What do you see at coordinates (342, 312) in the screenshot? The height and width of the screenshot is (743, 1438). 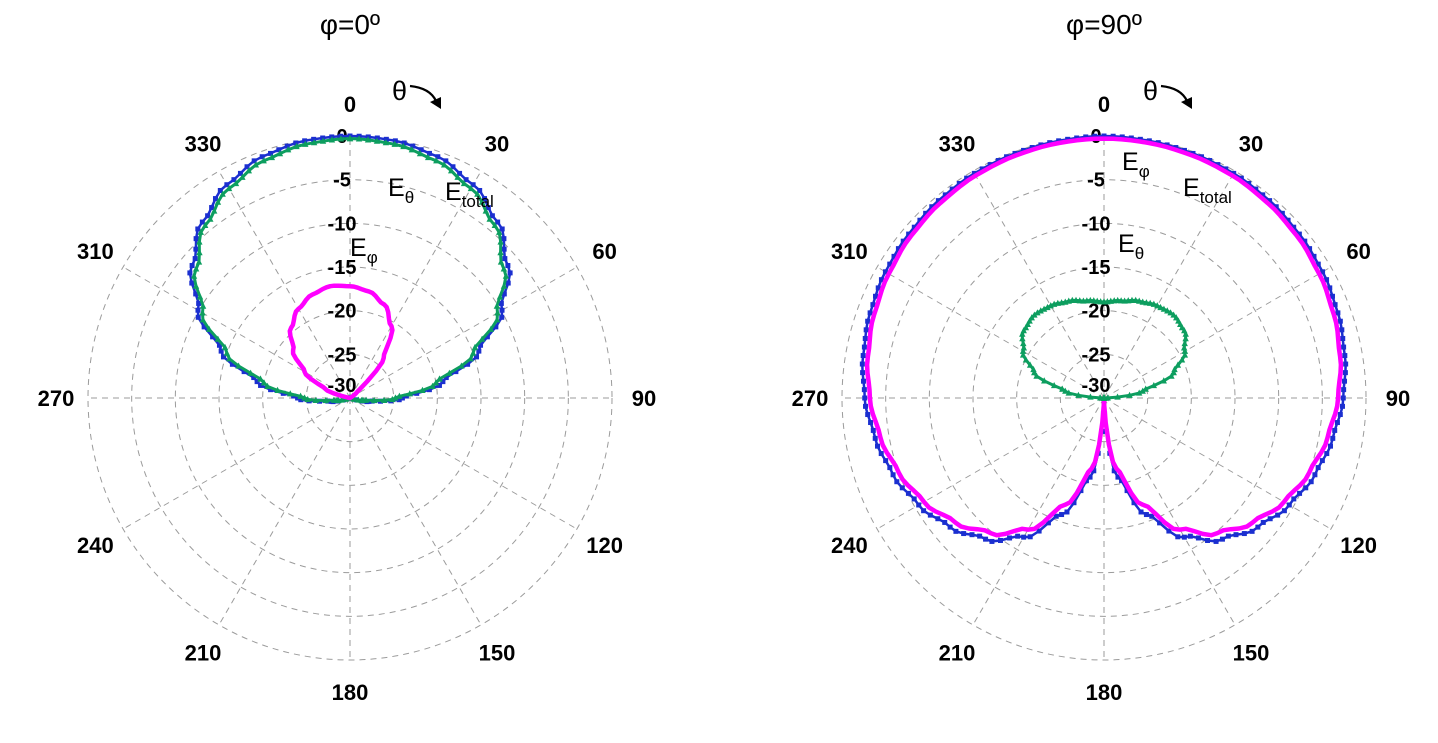 I see `radial-tick--20: -20` at bounding box center [342, 312].